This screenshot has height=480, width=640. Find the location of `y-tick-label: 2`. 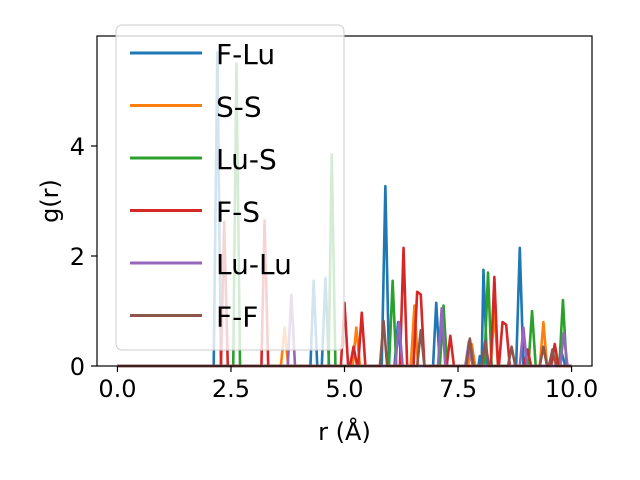

y-tick-label: 2 is located at coordinates (77, 257).